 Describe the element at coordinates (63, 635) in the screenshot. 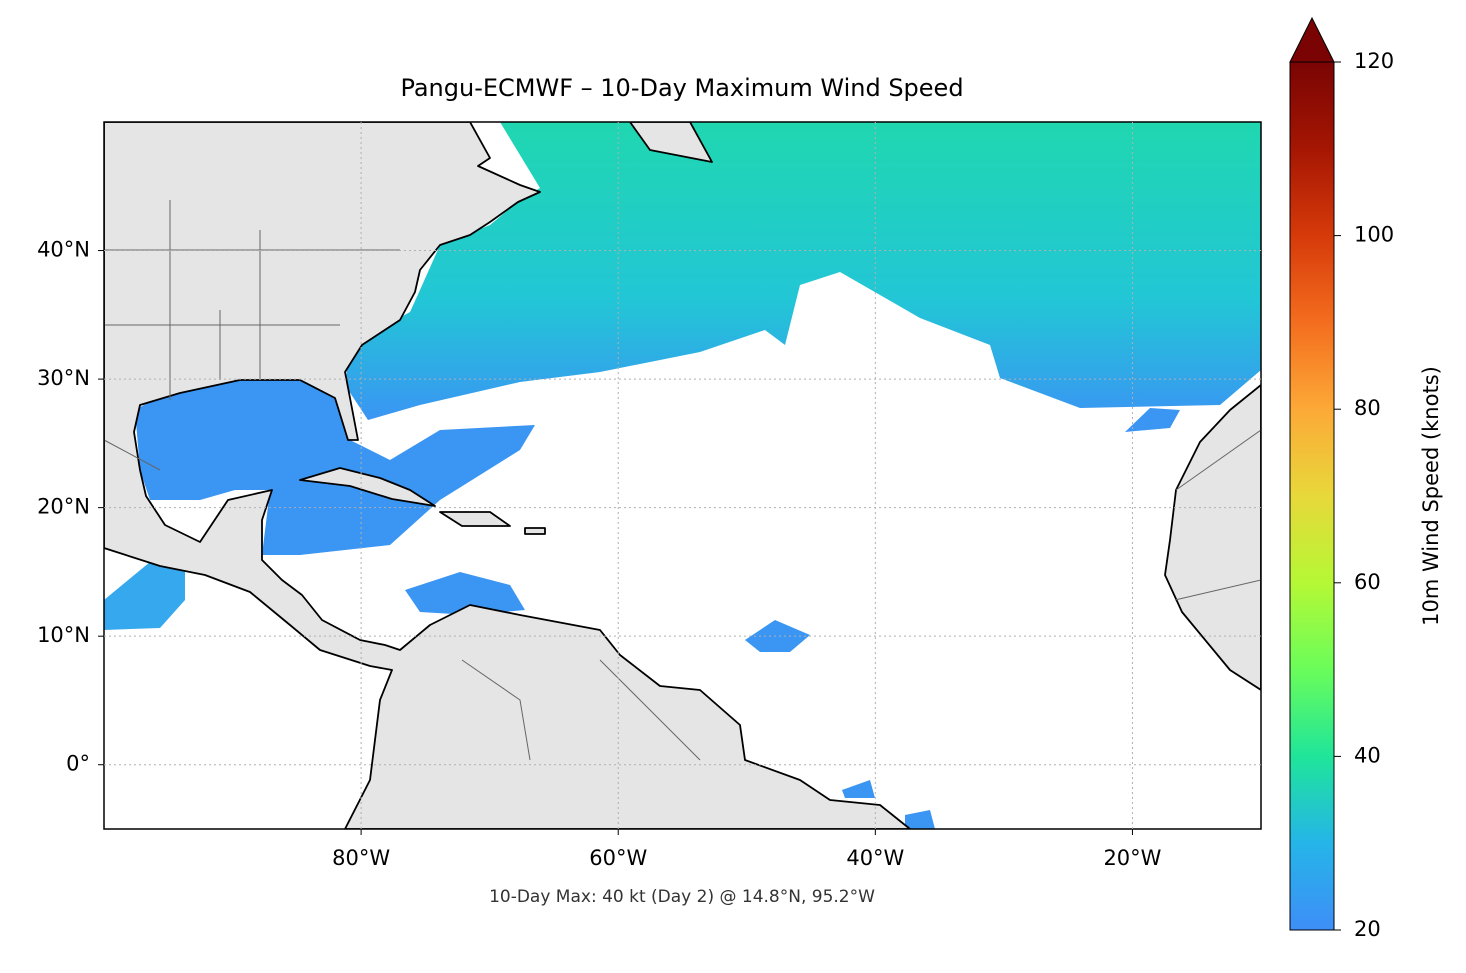

I see `y-tick-label: 10°N` at that location.